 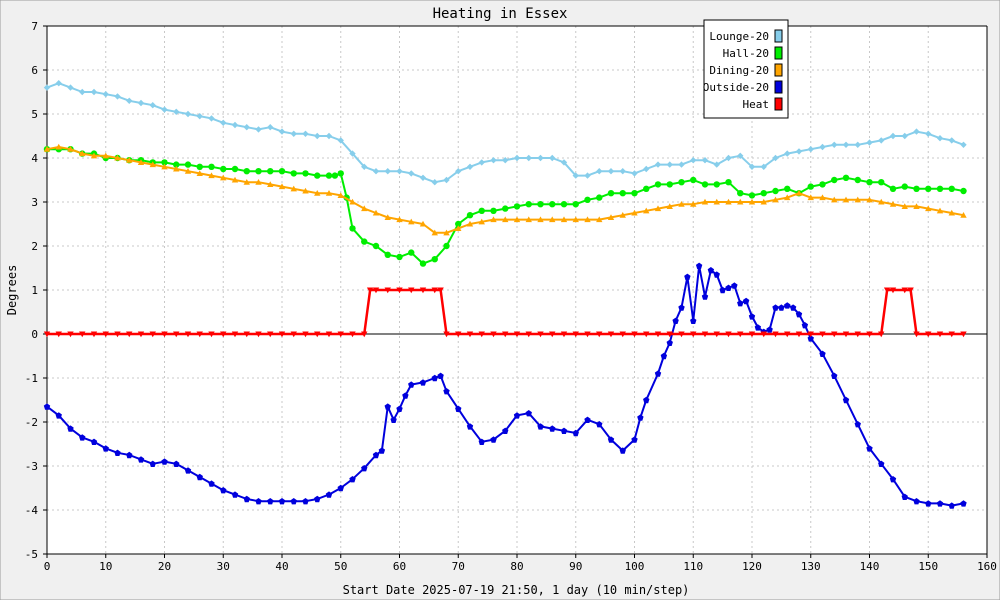 I want to click on y-tick-label: 4, so click(x=34, y=158).